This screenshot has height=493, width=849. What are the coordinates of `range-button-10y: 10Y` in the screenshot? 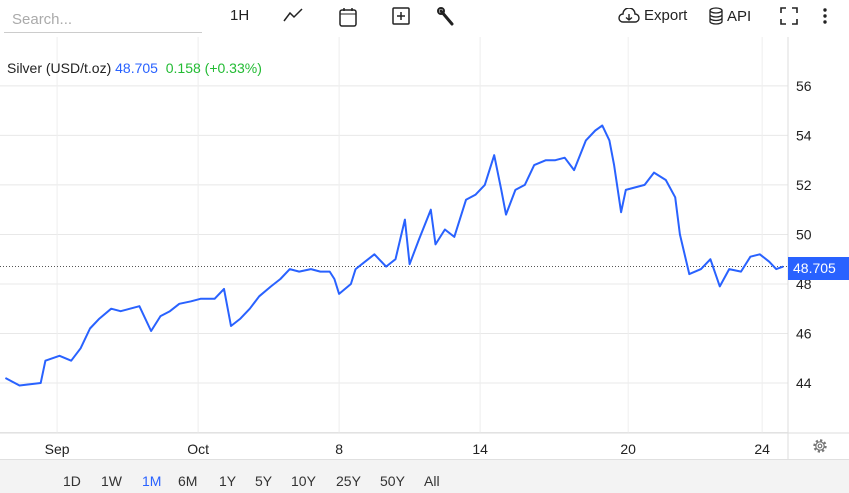 It's located at (303, 481).